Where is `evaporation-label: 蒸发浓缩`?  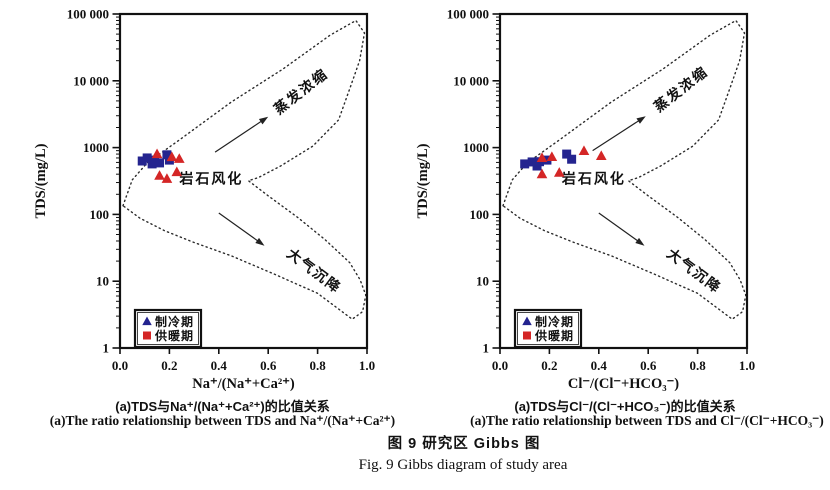
evaporation-label: 蒸发浓缩 is located at coordinates (301, 91).